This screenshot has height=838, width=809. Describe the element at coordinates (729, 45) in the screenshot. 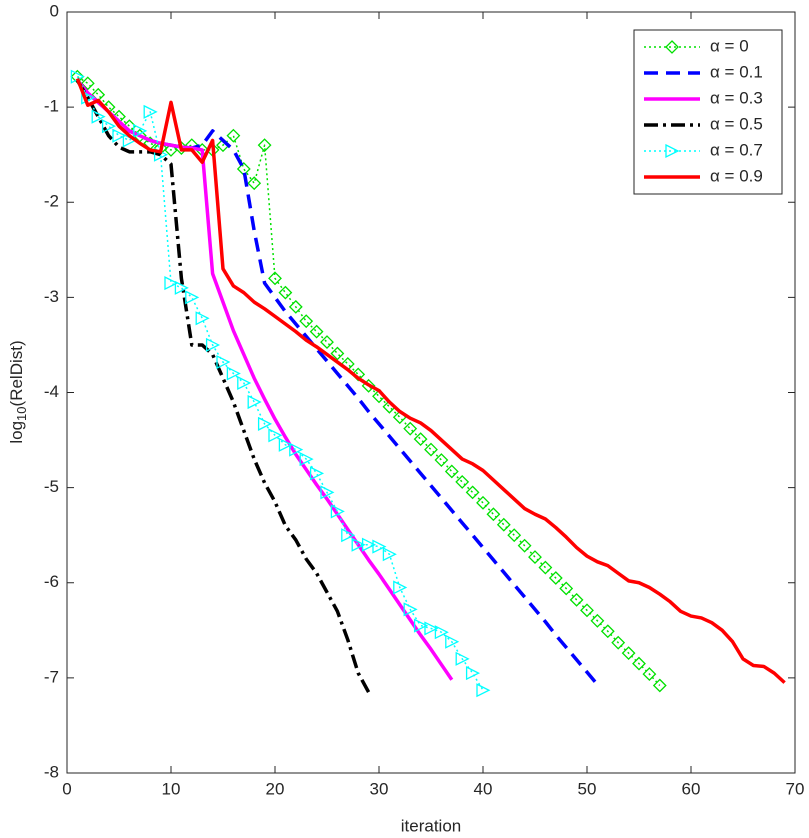

I see `legend-label: α = 0` at that location.